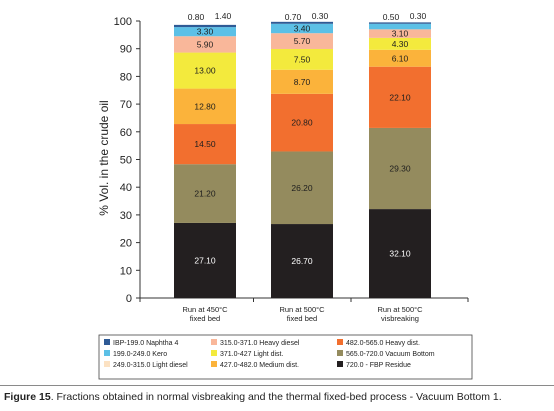  I want to click on data-label: 26.20, so click(302, 188).